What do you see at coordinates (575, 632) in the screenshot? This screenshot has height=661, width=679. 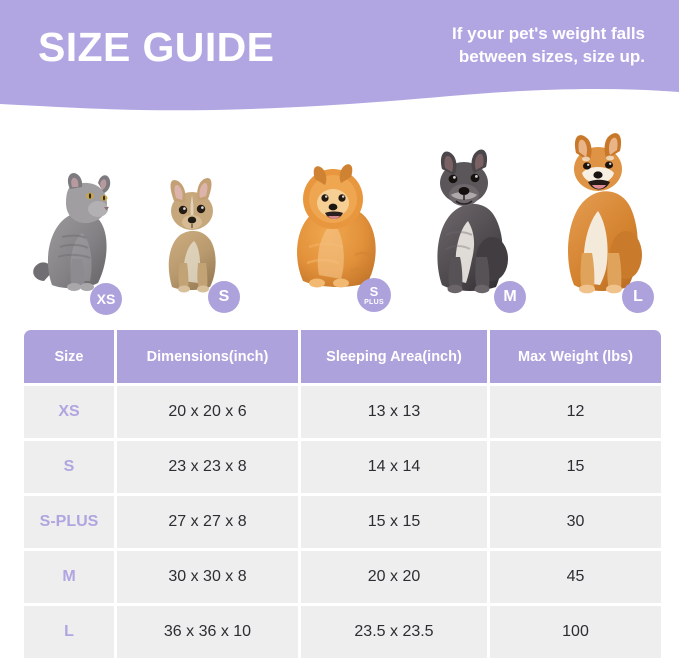 I see `cell-max-weight: 100` at bounding box center [575, 632].